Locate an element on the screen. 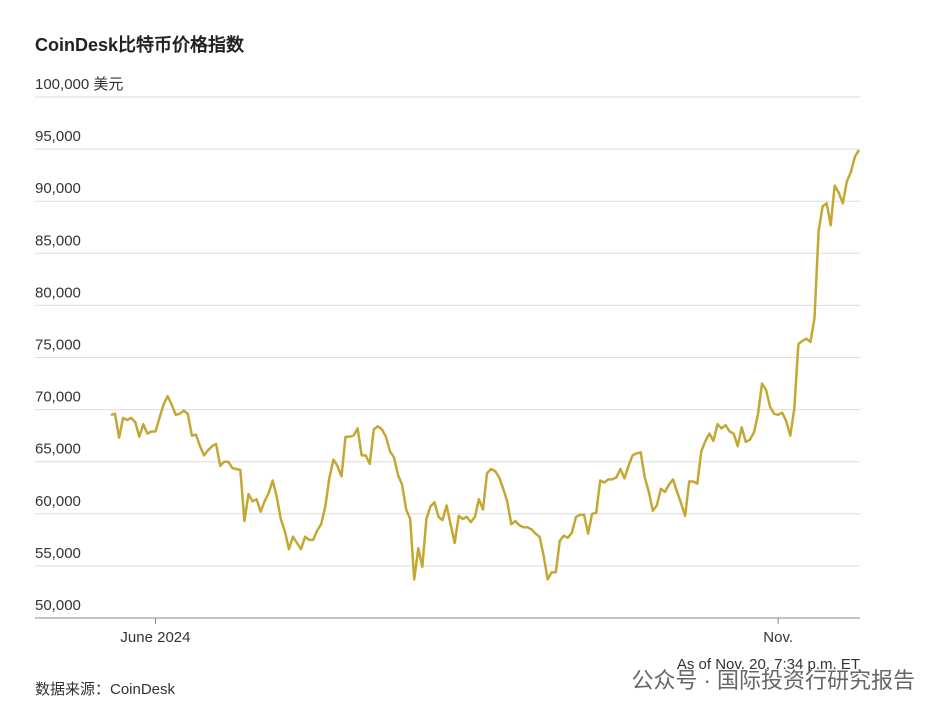 The width and height of the screenshot is (946, 720). chart-title: CoinDesk比特币价格指数 is located at coordinates (140, 44).